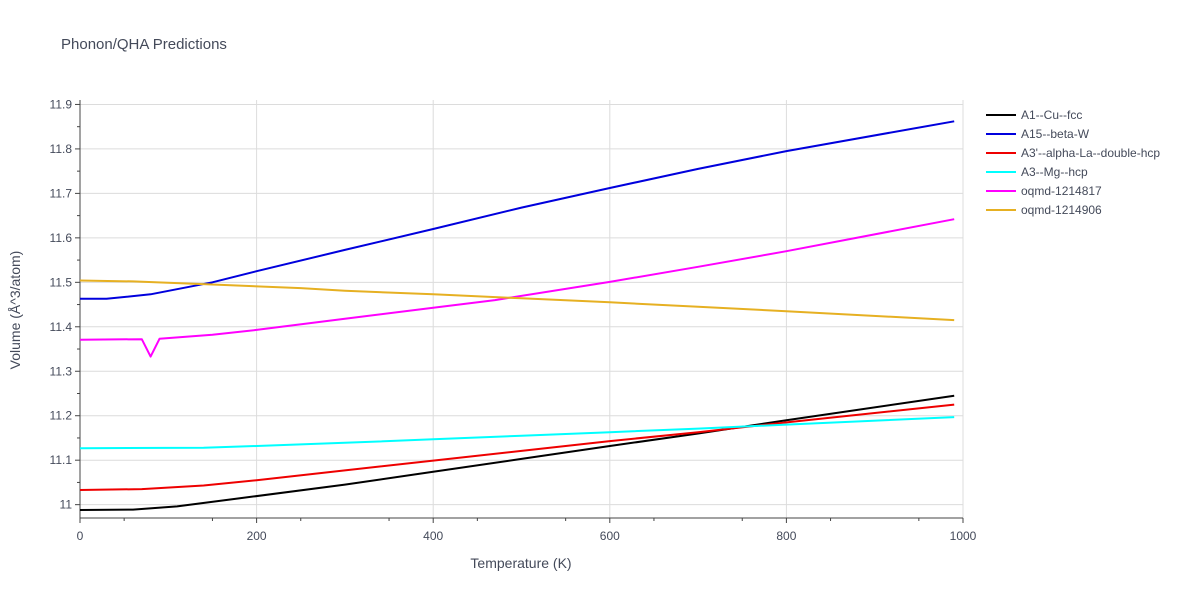  Describe the element at coordinates (257, 536) in the screenshot. I see `x-tick-label: 200` at that location.